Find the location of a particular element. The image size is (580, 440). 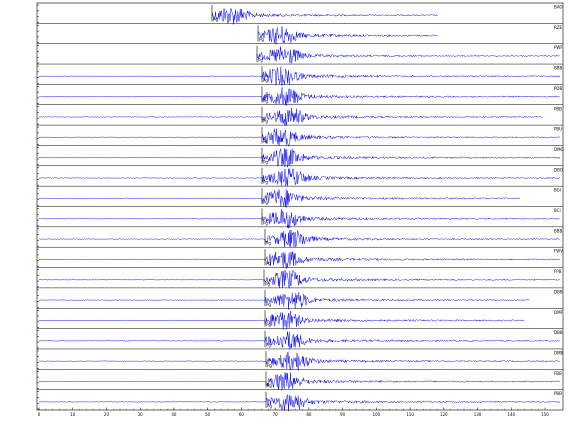

station-label: DMF is located at coordinates (559, 312).